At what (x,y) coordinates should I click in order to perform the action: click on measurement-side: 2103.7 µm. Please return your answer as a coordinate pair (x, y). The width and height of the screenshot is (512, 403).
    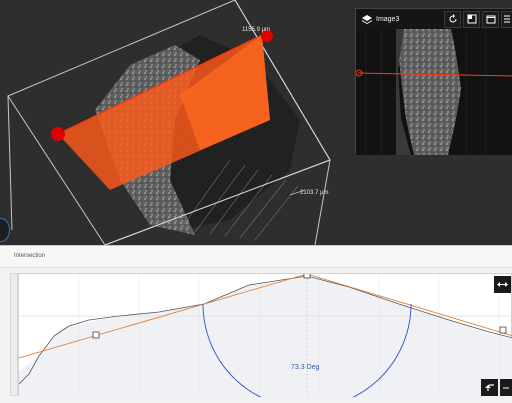
    Looking at the image, I should click on (314, 193).